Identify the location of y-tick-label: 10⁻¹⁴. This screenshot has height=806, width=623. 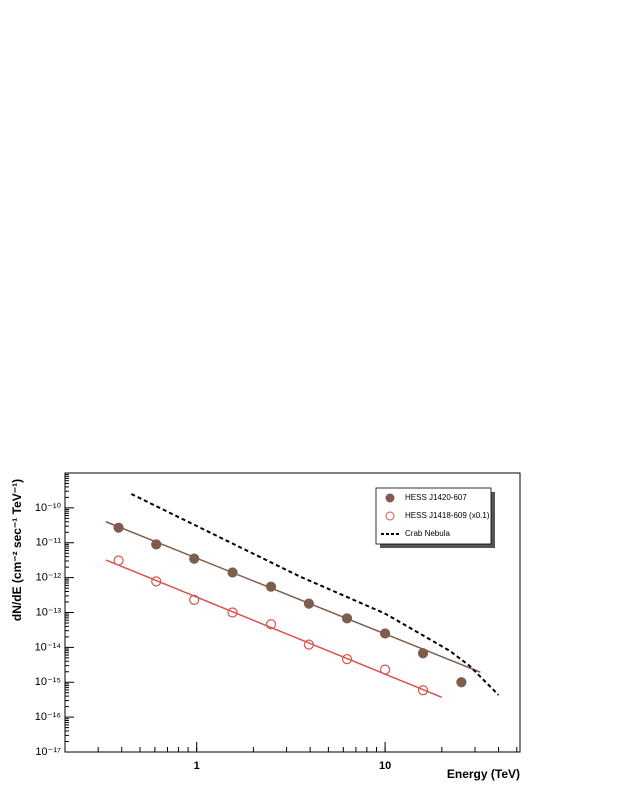
(48, 647).